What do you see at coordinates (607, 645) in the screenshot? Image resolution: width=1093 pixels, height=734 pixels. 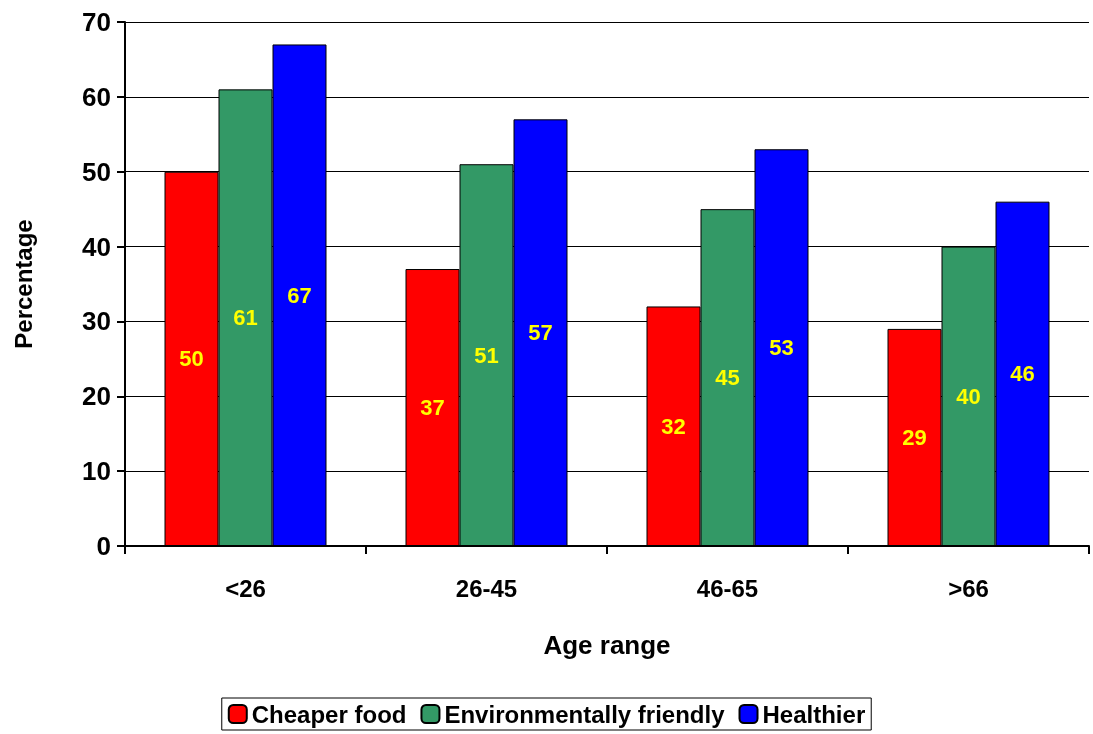 I see `x-axis-title: Age range` at bounding box center [607, 645].